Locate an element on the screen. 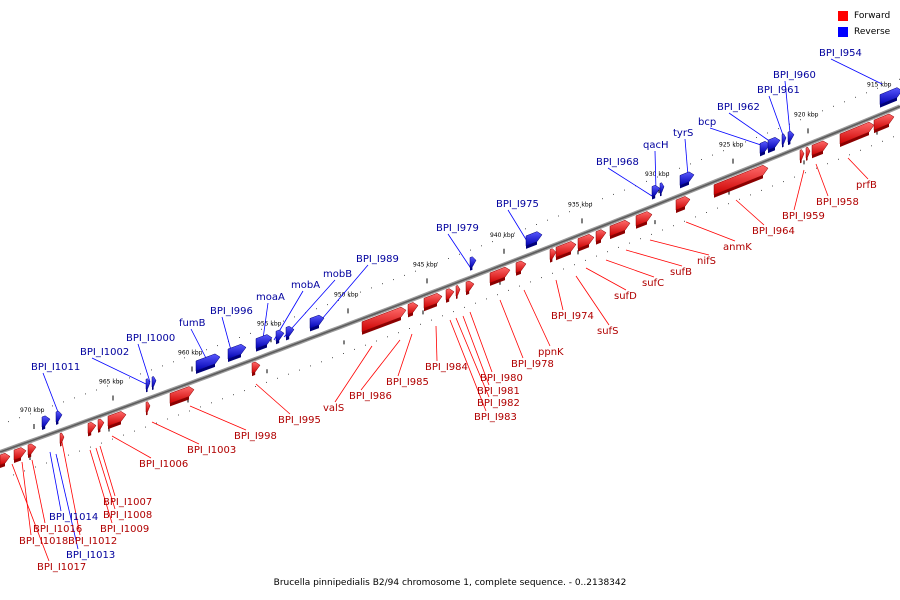 The image size is (900, 600). gene-label: sufS is located at coordinates (607, 331).